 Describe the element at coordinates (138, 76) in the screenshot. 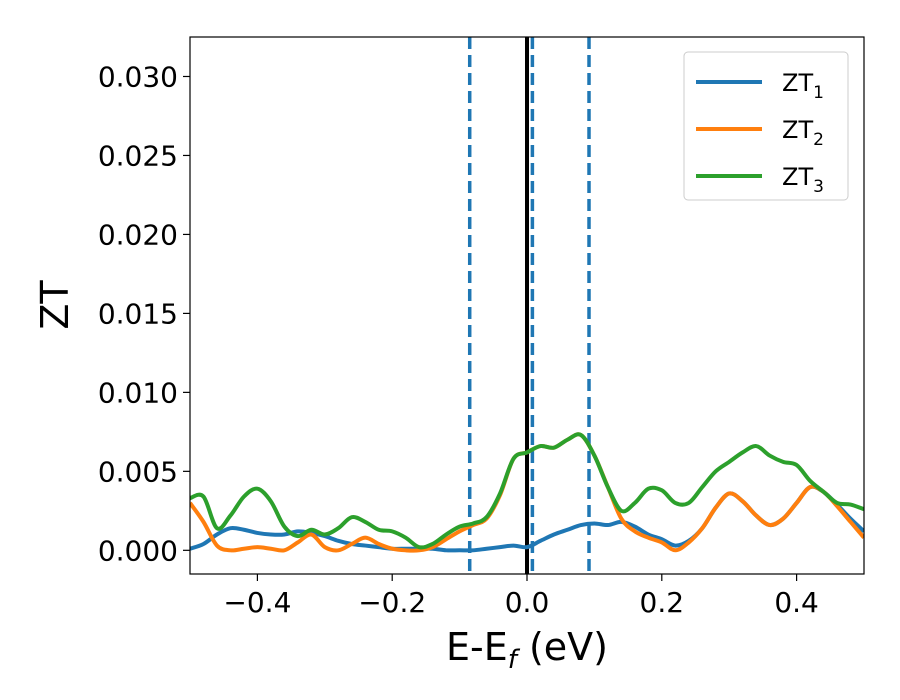

I see `y-tick-label: 0.030` at that location.